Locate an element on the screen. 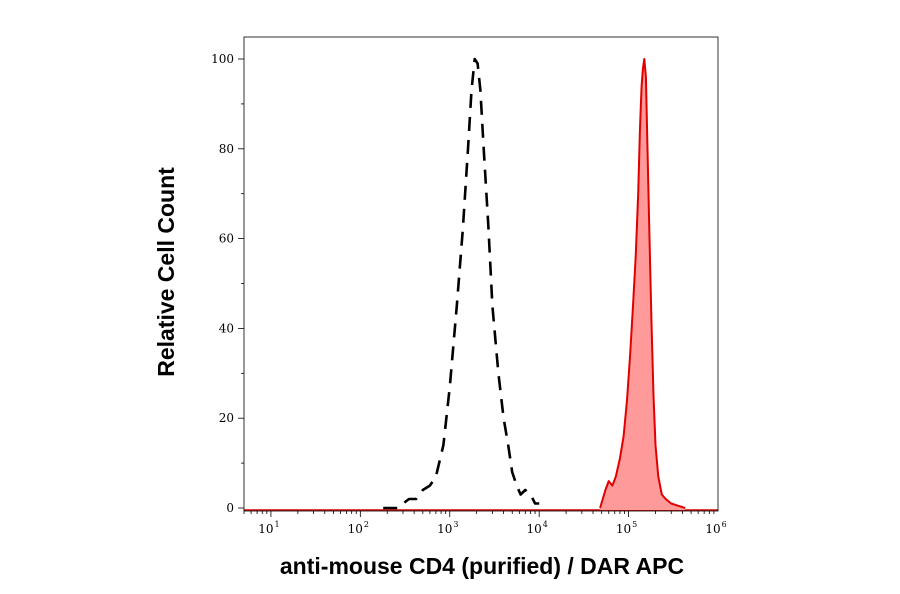 Image resolution: width=900 pixels, height=594 pixels. x-tick-label: 10² is located at coordinates (358, 528).